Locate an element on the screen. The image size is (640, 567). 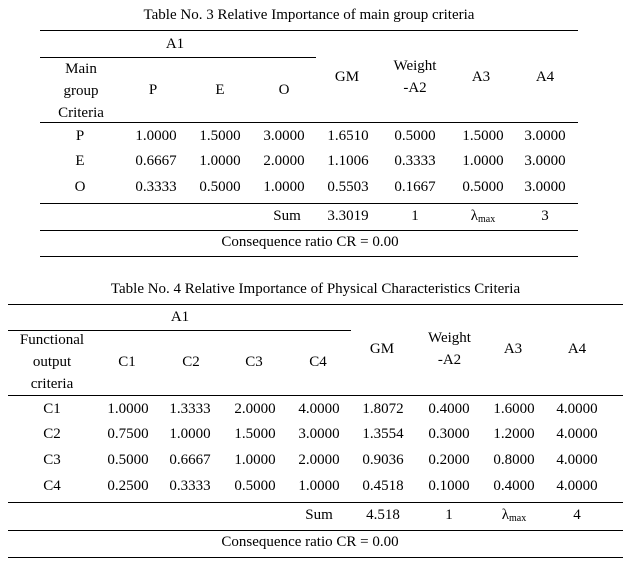
table3-col-p: P is located at coordinates (153, 90).